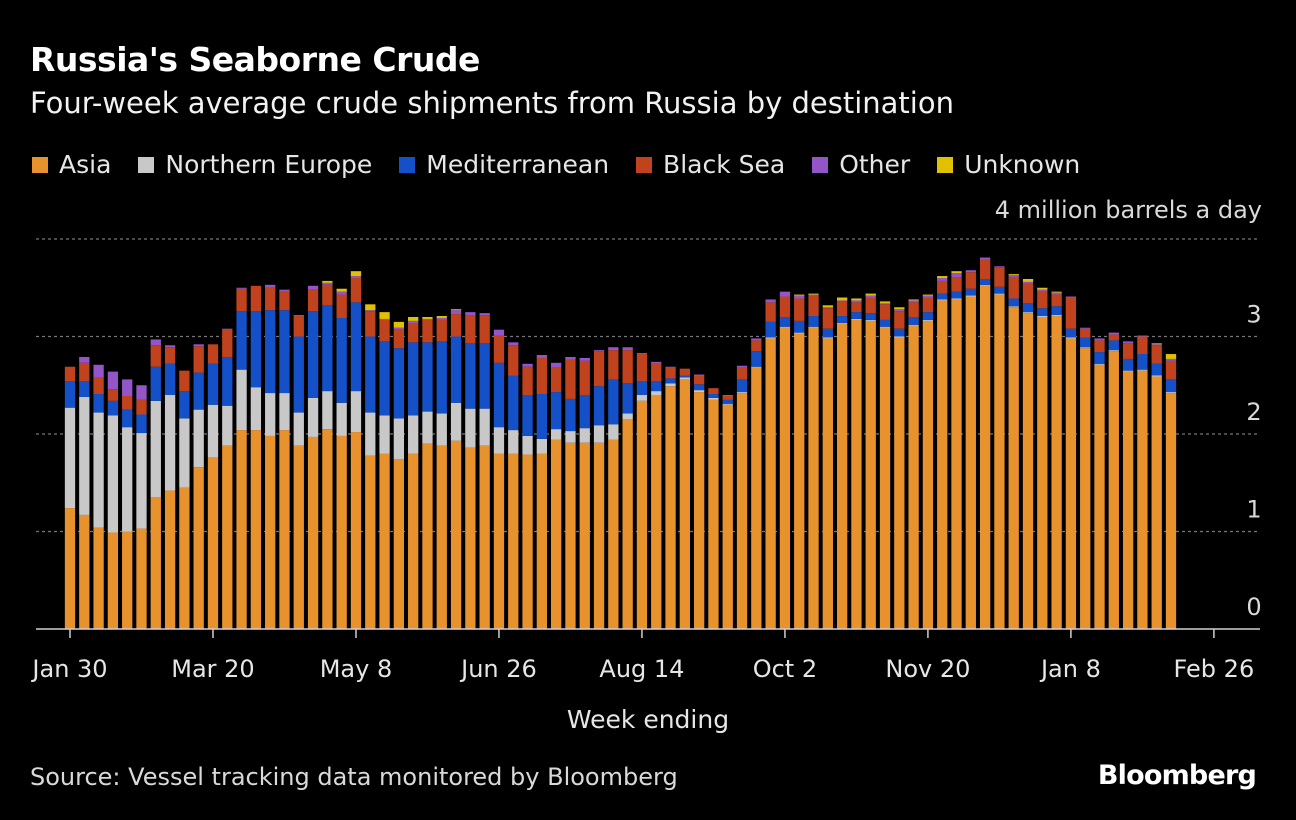  What do you see at coordinates (1022, 164) in the screenshot?
I see `legend-label: Unknown` at bounding box center [1022, 164].